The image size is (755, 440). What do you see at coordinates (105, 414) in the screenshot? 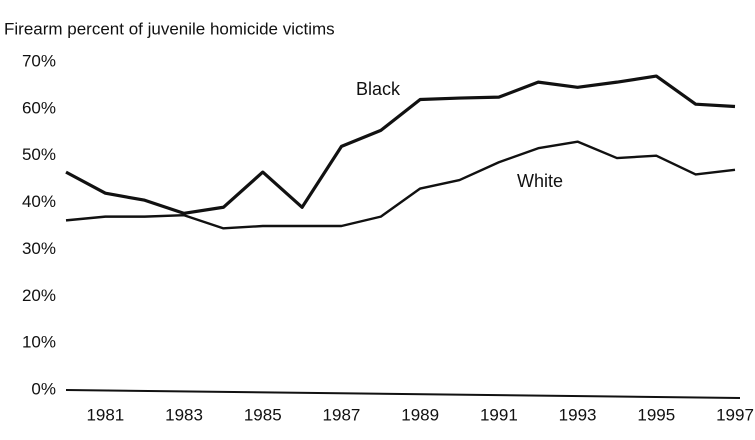
I see `x-tick-label: 1981` at bounding box center [105, 414].